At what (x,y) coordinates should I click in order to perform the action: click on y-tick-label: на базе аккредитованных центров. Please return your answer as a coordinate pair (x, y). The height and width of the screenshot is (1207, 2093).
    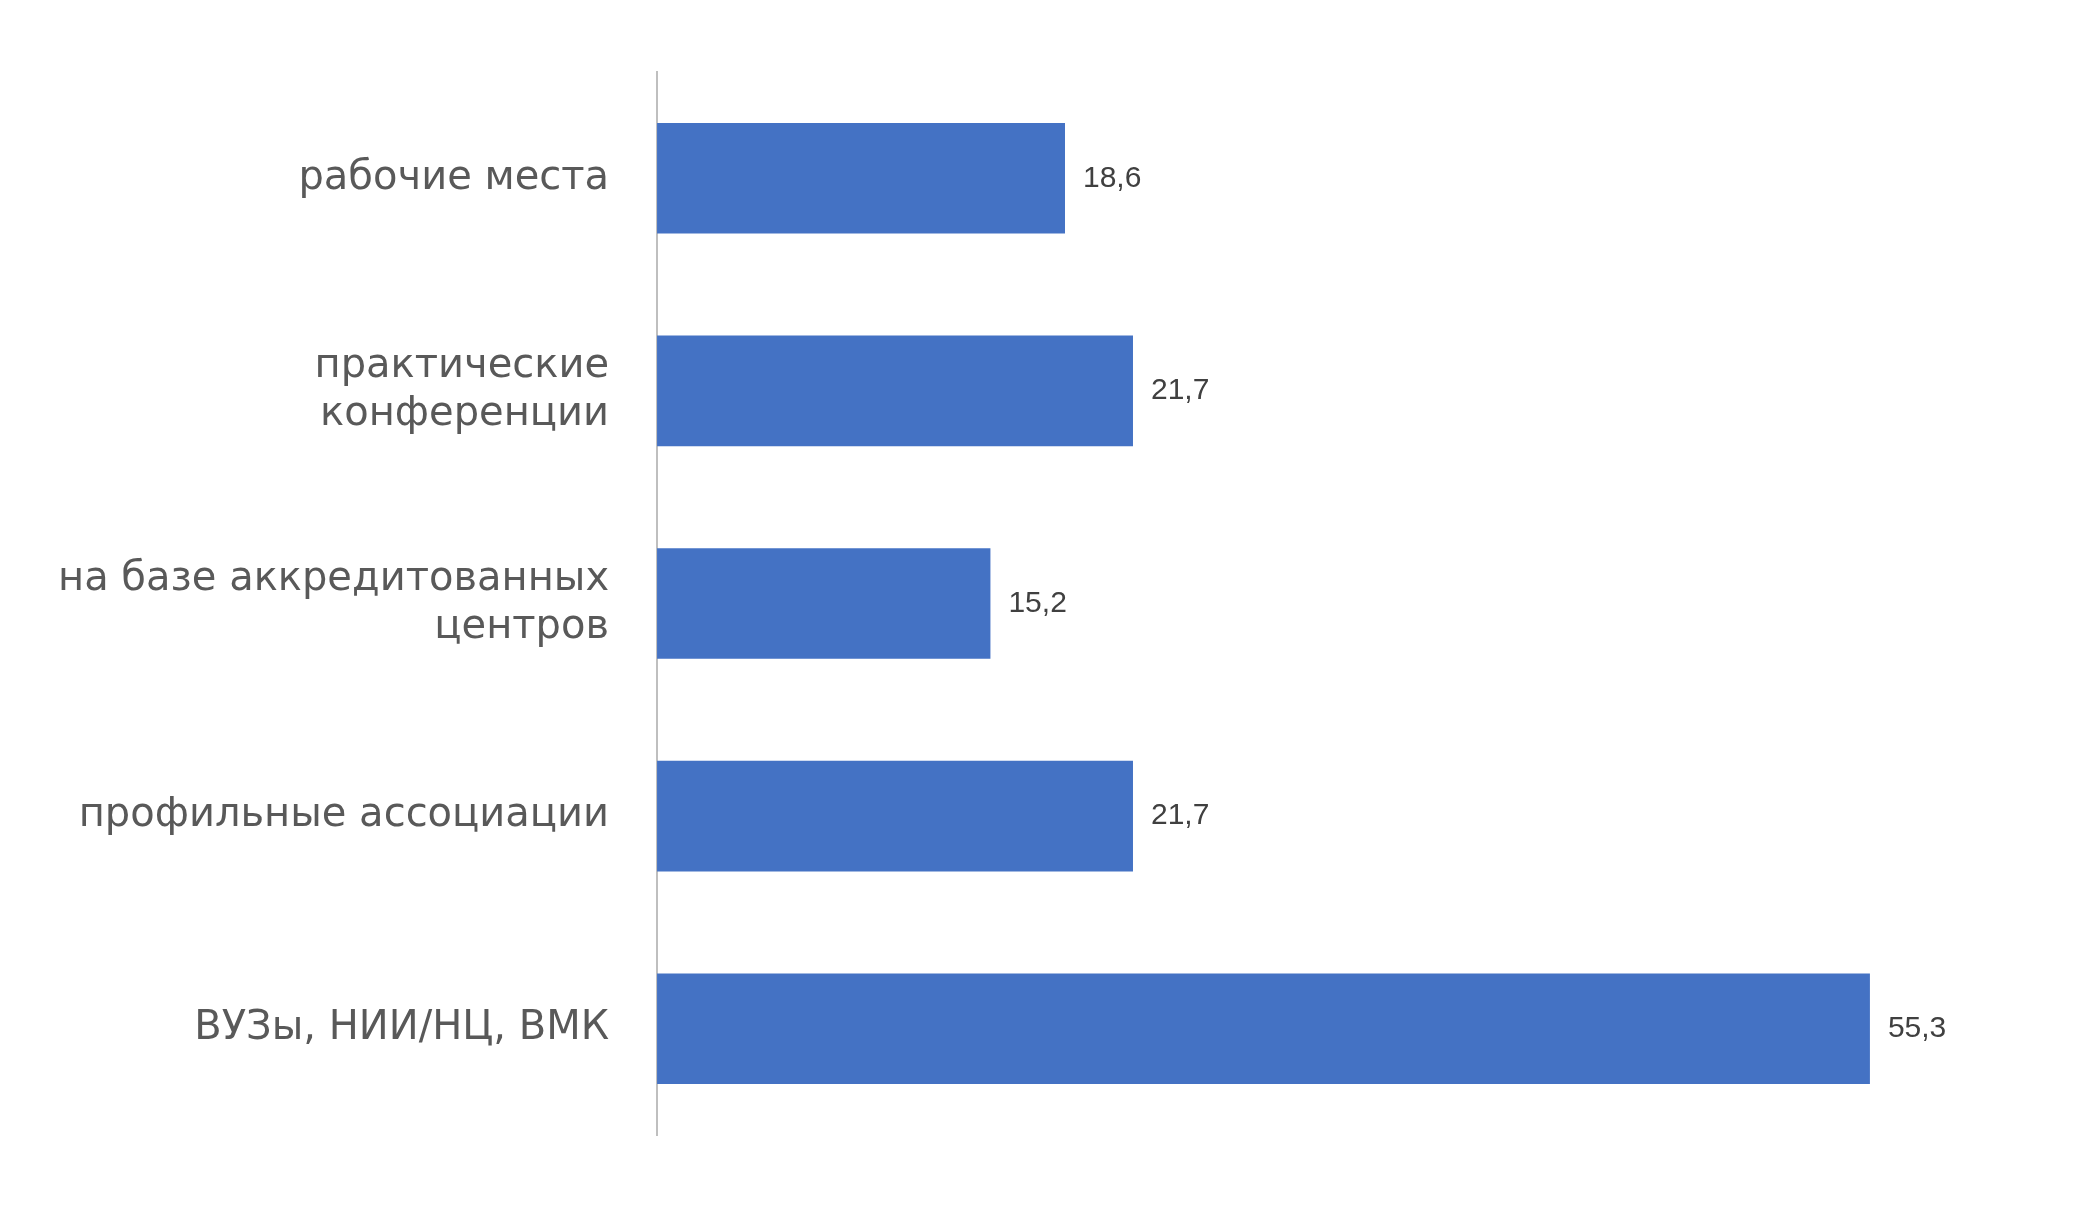
    Looking at the image, I should click on (333, 599).